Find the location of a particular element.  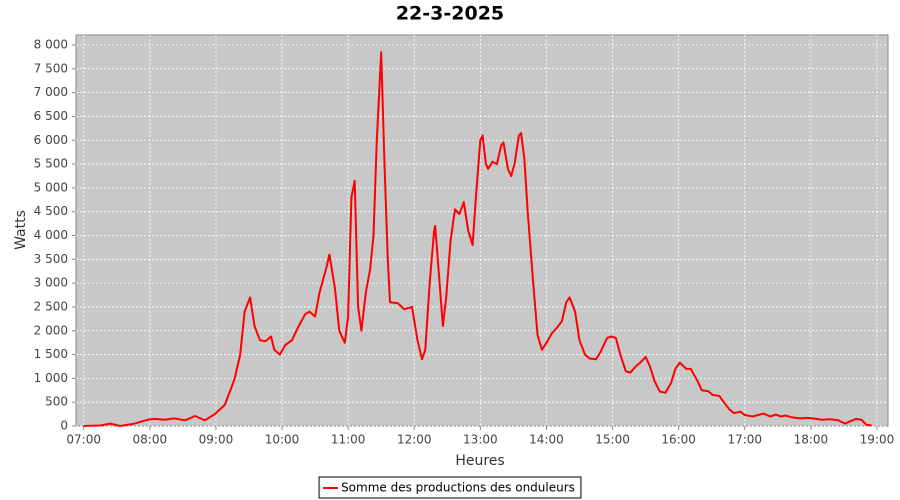

y-tick-label: 7 500 is located at coordinates (51, 68).